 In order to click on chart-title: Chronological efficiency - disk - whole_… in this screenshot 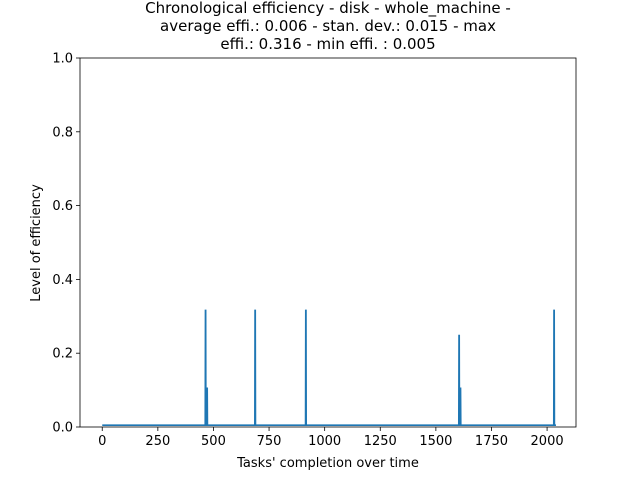, I will do `click(328, 26)`.